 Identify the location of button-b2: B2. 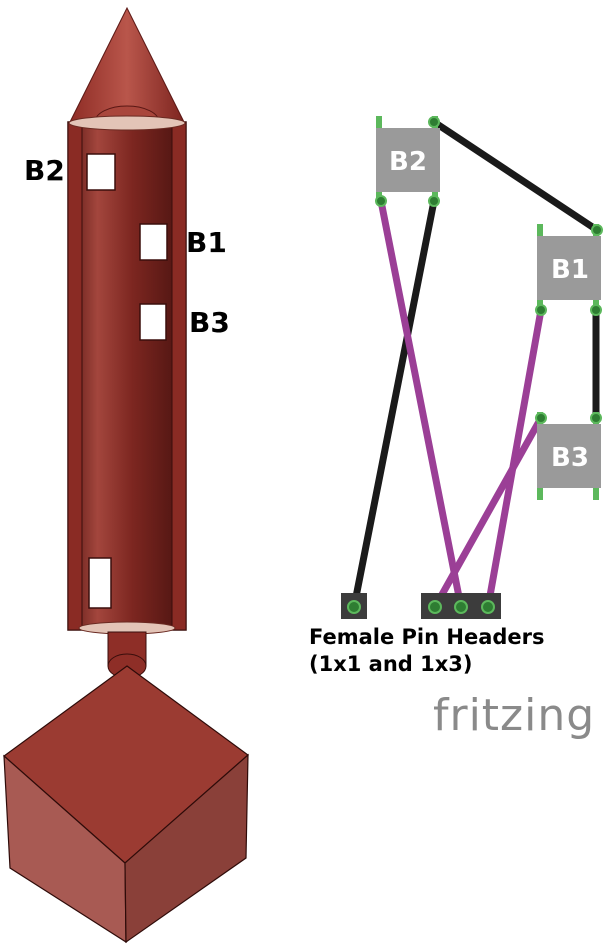
(408, 160).